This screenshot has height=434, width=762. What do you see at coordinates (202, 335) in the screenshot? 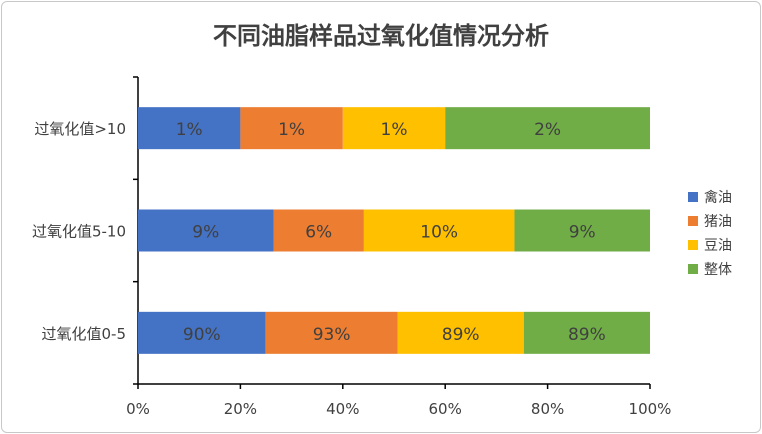
I see `data-label: 90%` at bounding box center [202, 335].